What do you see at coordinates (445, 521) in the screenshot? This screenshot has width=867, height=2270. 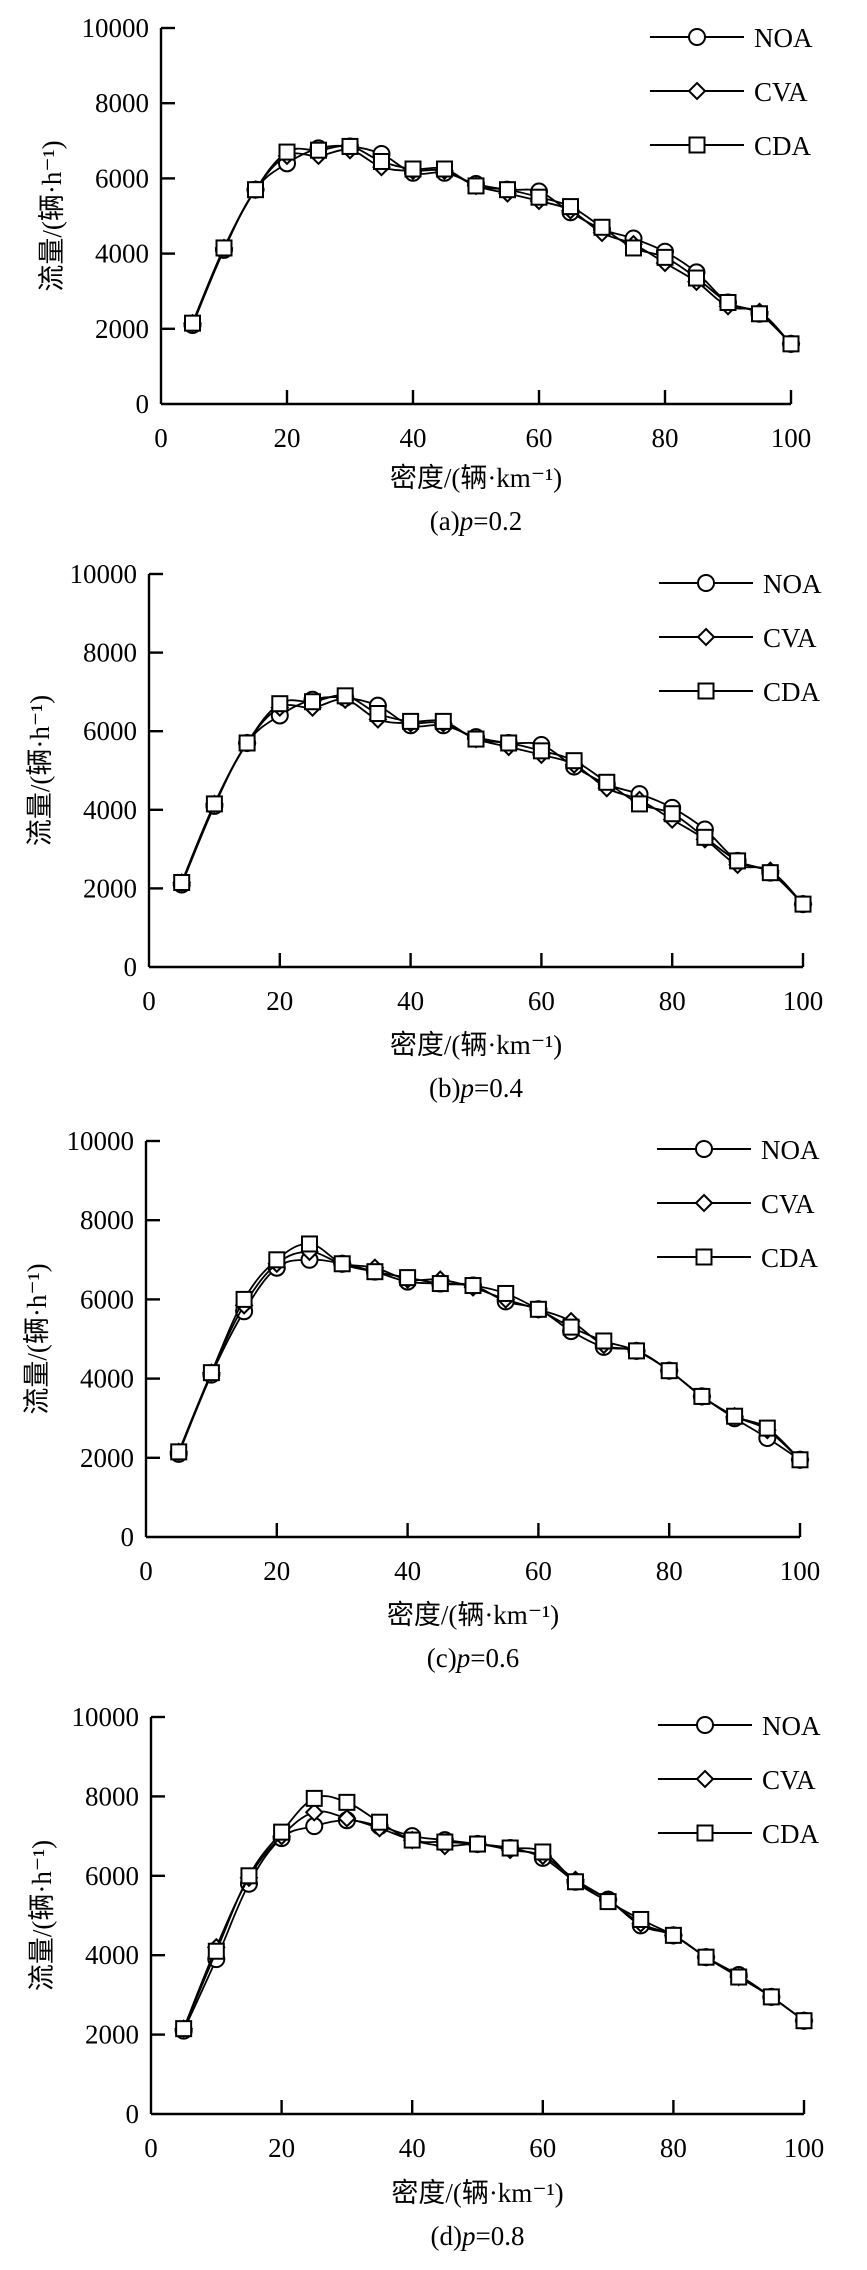 I see `caption-prefix: (a)` at bounding box center [445, 521].